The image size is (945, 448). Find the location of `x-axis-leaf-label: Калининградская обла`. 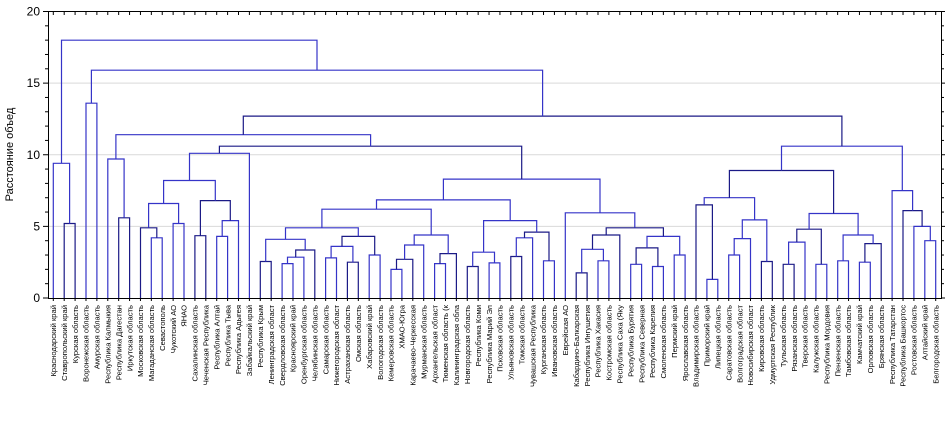

x-axis-leaf-label: Калининградская обла is located at coordinates (456, 344).